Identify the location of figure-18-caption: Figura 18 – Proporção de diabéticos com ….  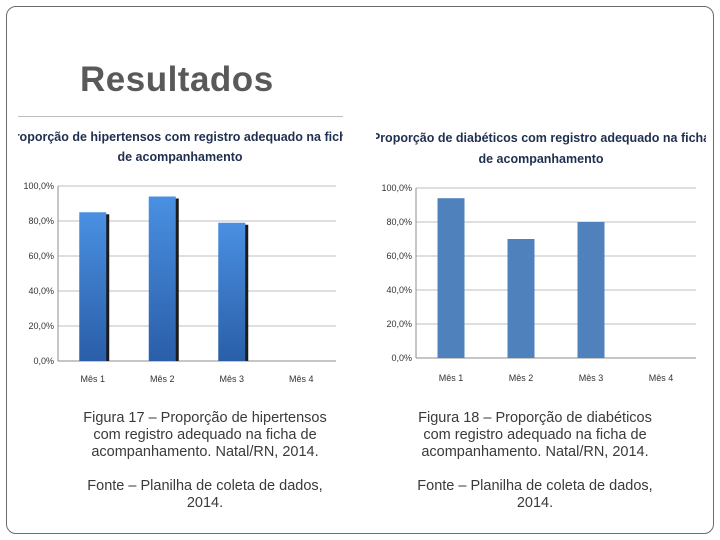
(535, 461).